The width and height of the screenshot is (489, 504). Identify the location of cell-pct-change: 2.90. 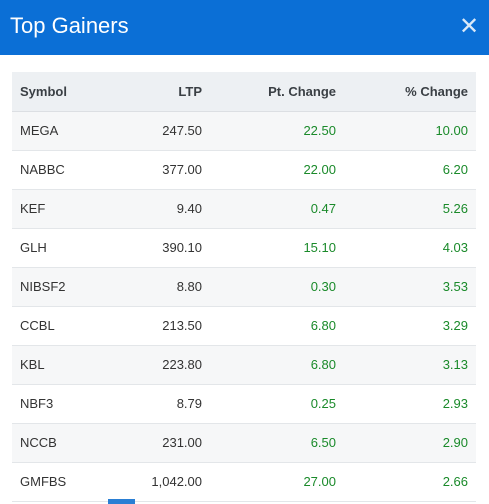
(410, 443).